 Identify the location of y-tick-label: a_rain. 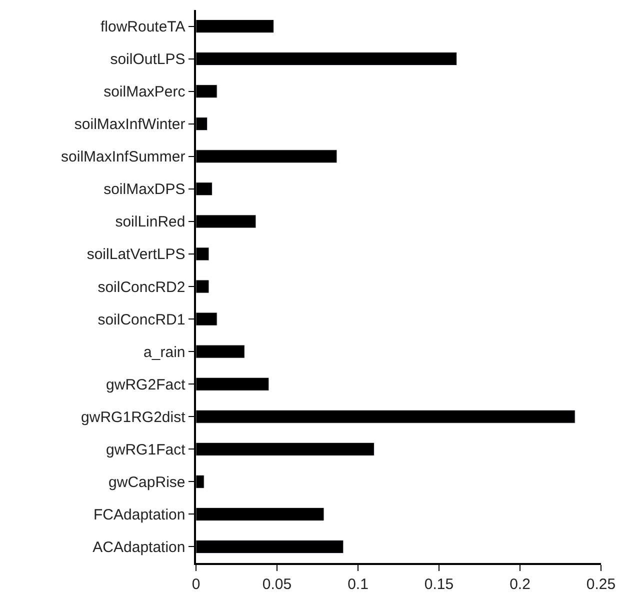
(165, 352).